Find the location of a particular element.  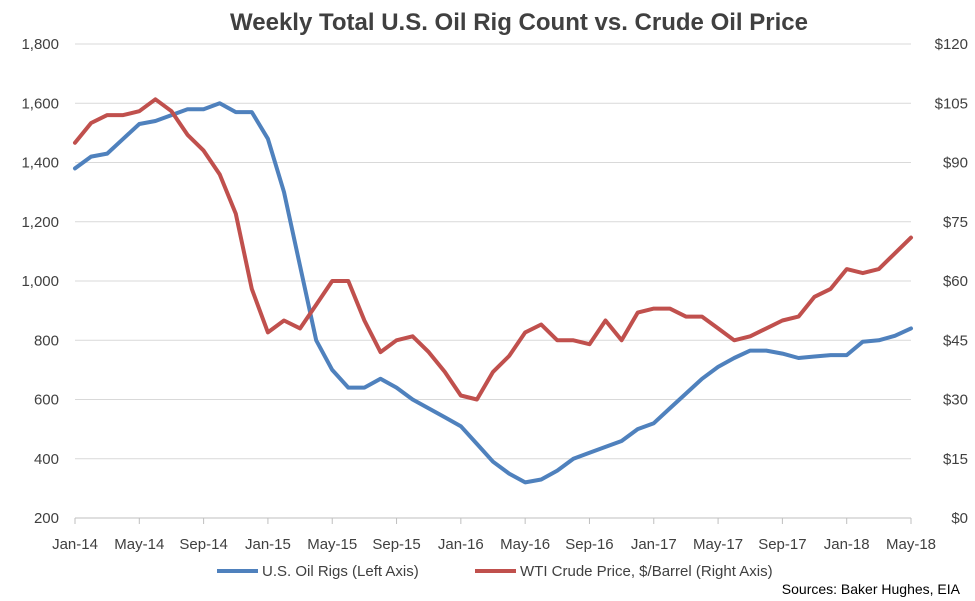

left-tick-label: 1,200 is located at coordinates (40, 222).